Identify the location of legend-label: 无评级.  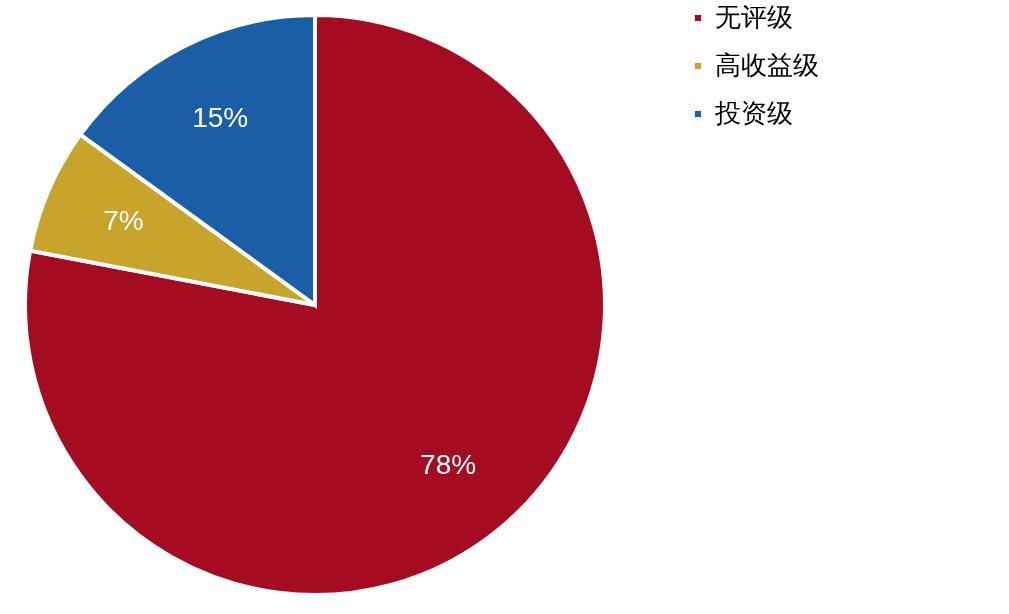
(754, 17).